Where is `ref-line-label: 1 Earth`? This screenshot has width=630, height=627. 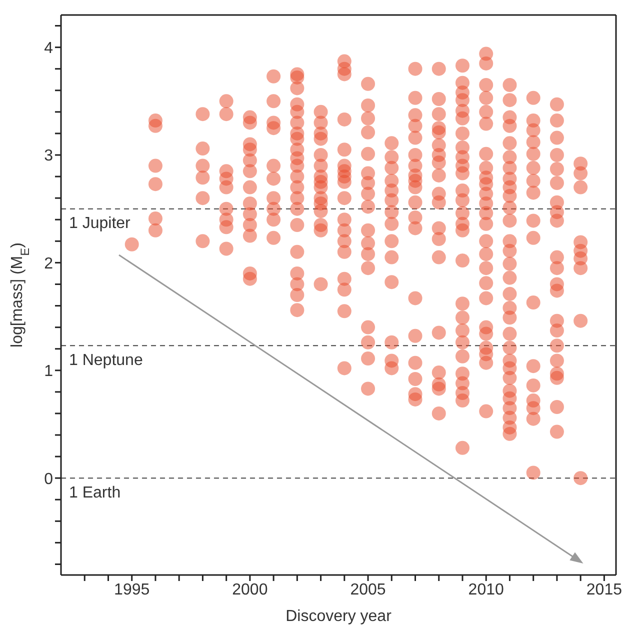
ref-line-label: 1 Earth is located at coordinates (95, 493).